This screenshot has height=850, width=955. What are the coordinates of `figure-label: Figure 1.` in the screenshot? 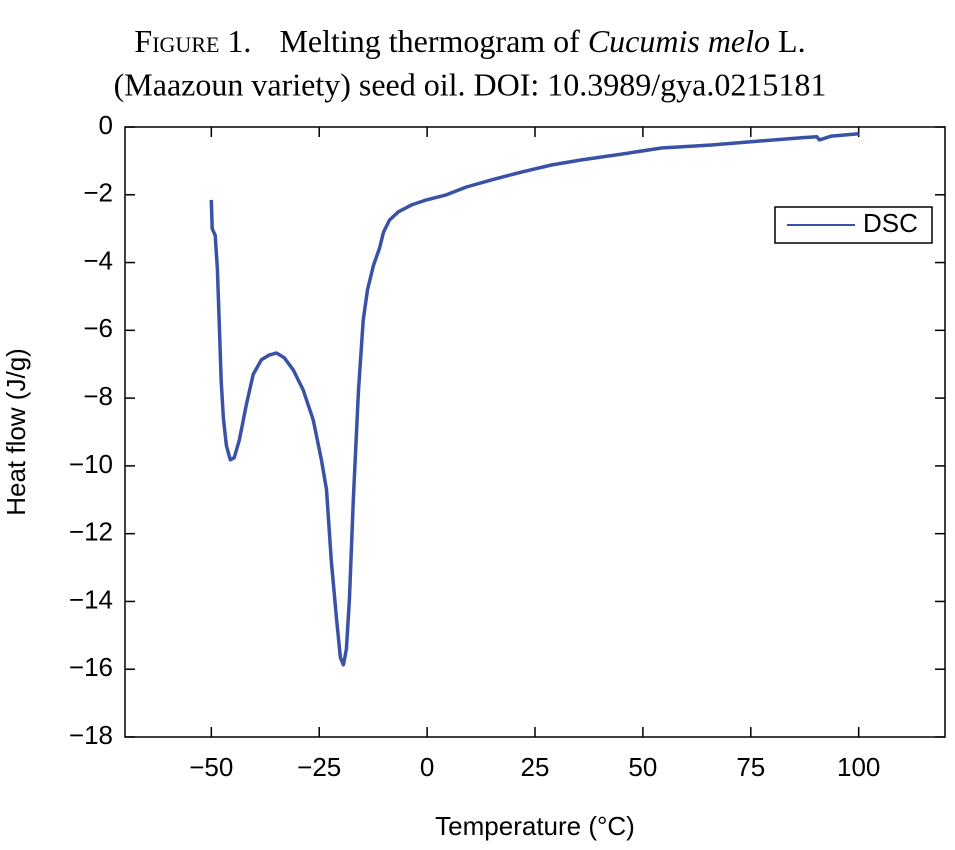 It's located at (192, 41).